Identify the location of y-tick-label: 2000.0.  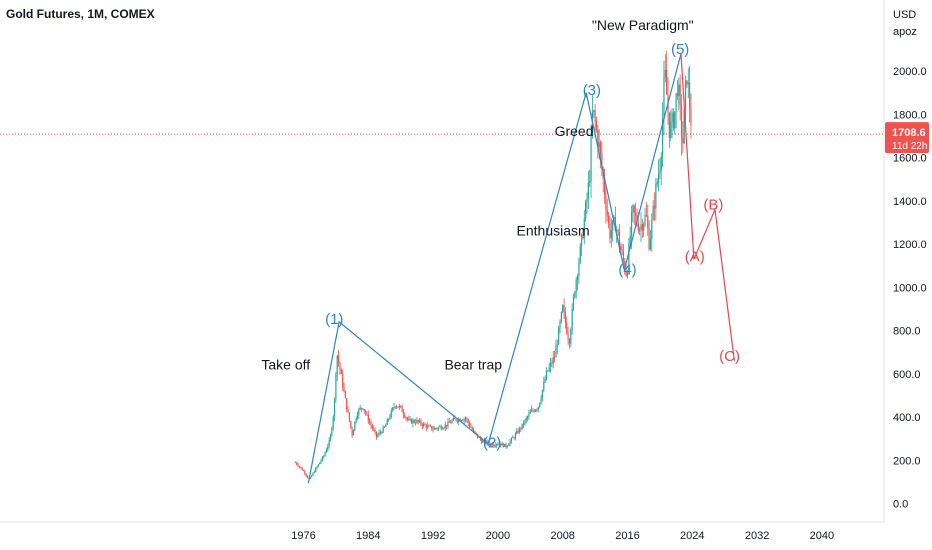
(910, 72).